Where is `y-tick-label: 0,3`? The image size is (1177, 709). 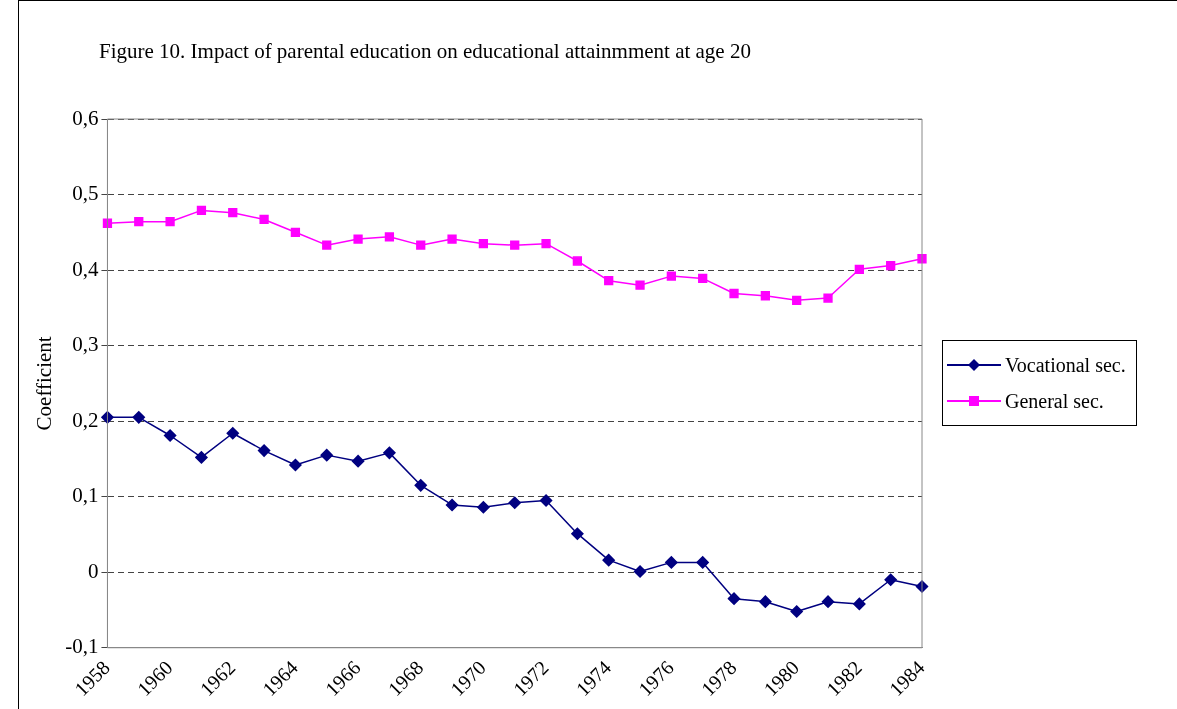
y-tick-label: 0,3 is located at coordinates (85, 344).